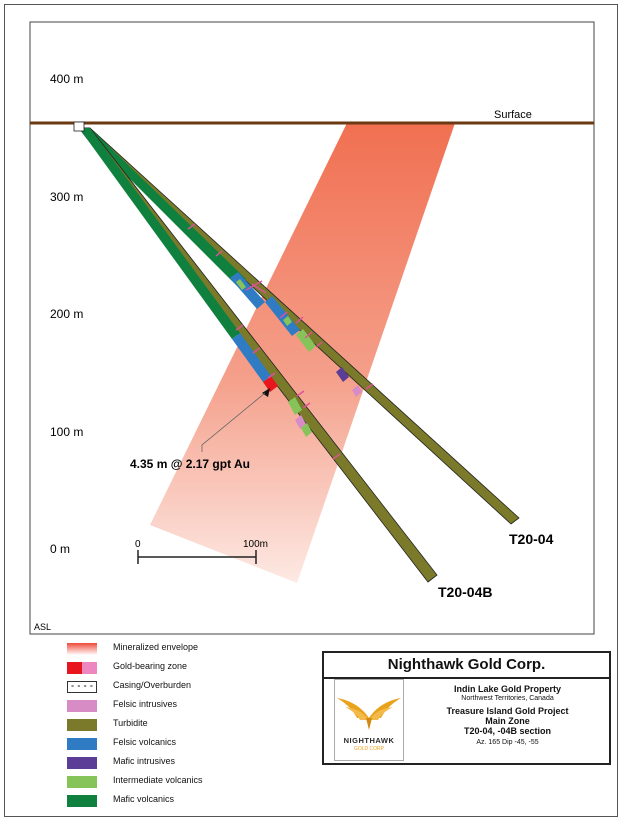 Image resolution: width=624 pixels, height=823 pixels. What do you see at coordinates (152, 685) in the screenshot?
I see `legend-label: Casing/Overburden` at bounding box center [152, 685].